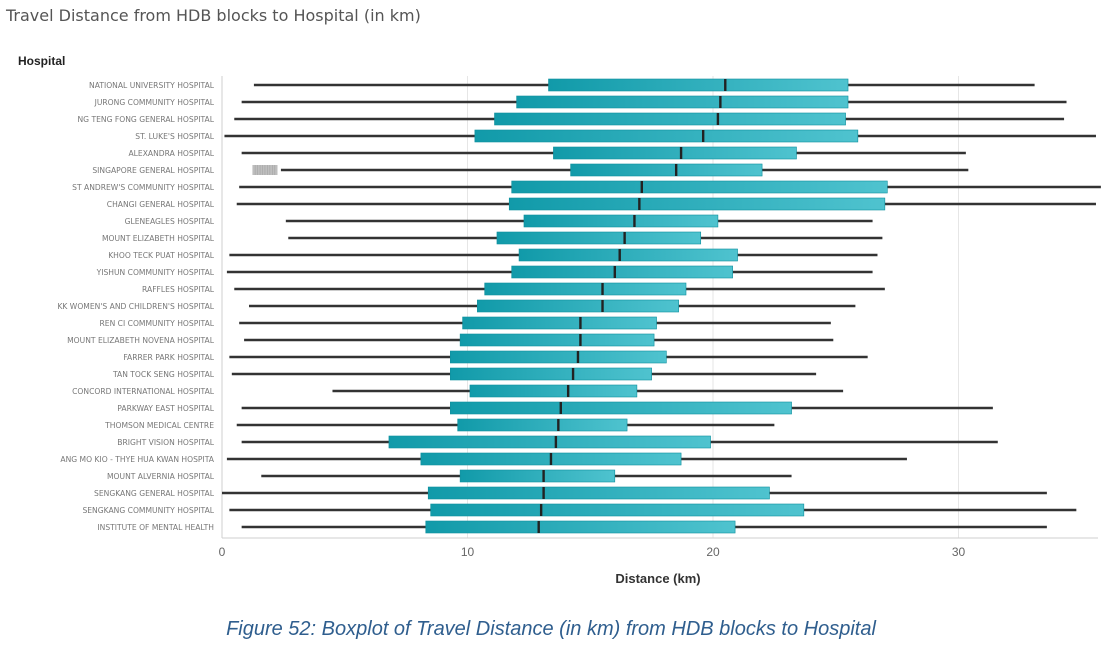 This screenshot has width=1102, height=652. I want to click on y-tick-label: KHOO TECK PUAT HOSPITAL, so click(161, 255).